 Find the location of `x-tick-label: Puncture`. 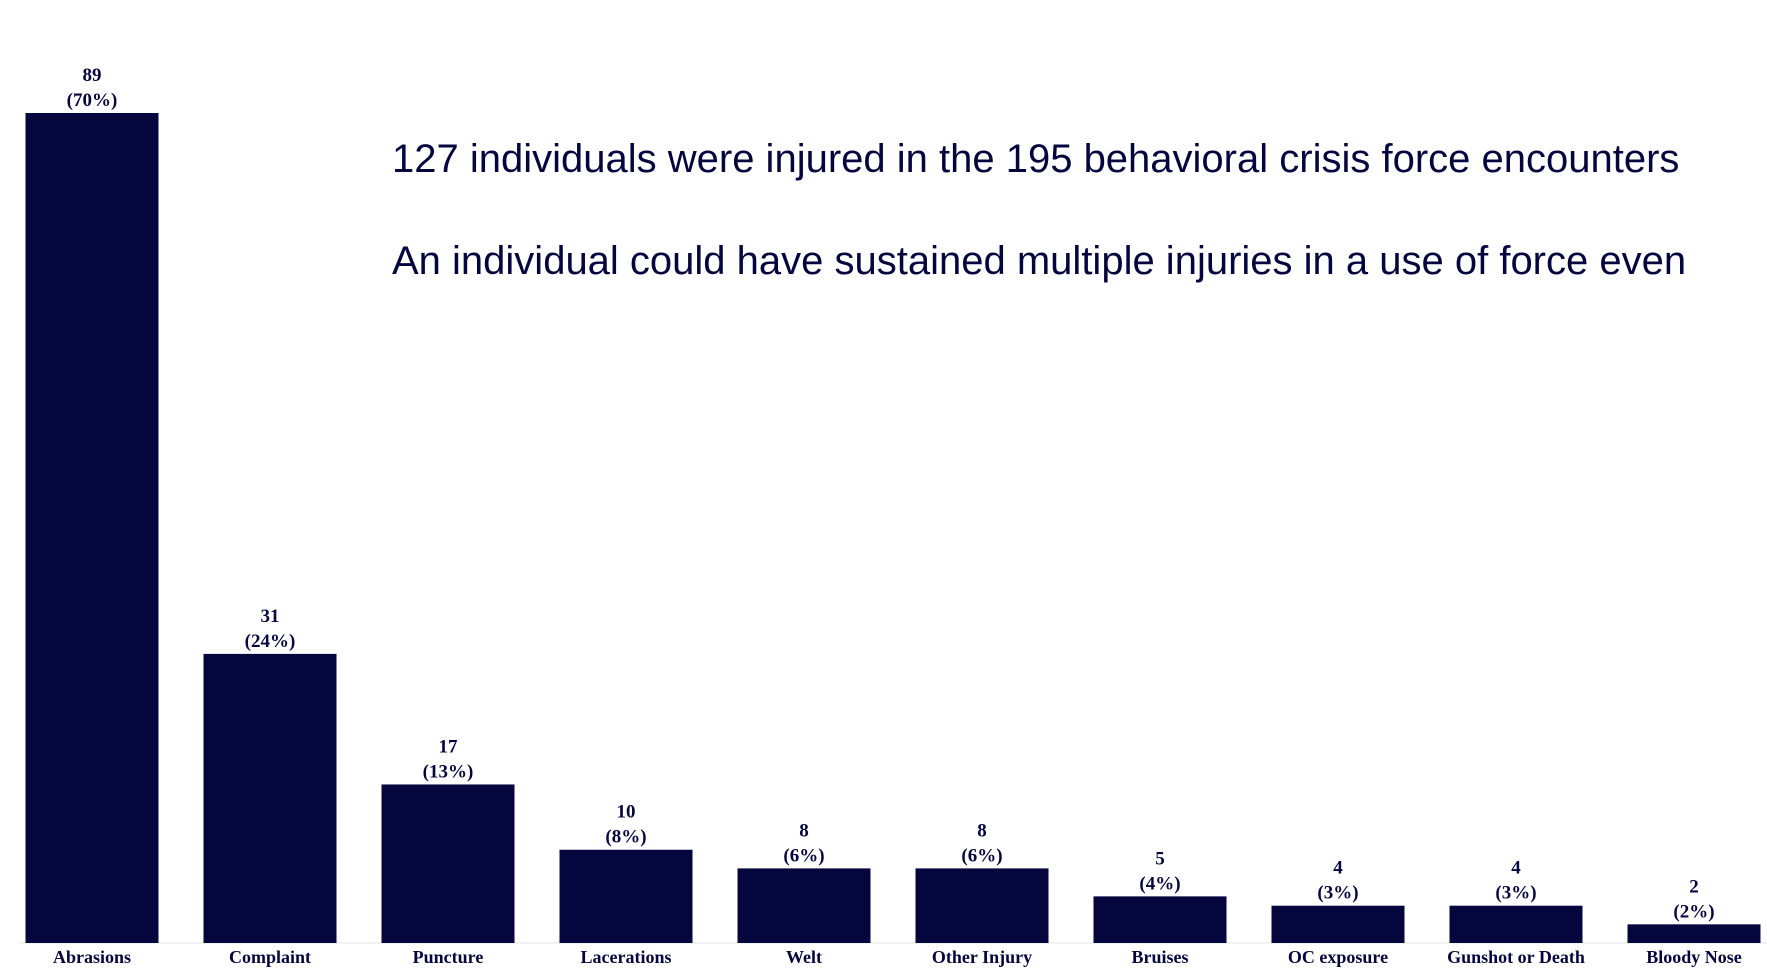

x-tick-label: Puncture is located at coordinates (448, 957).